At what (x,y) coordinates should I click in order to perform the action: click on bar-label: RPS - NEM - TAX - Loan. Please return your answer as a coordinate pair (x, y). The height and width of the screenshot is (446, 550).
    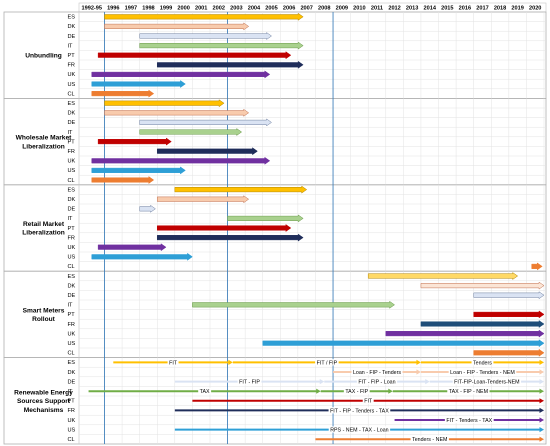
    Looking at the image, I should click on (359, 431).